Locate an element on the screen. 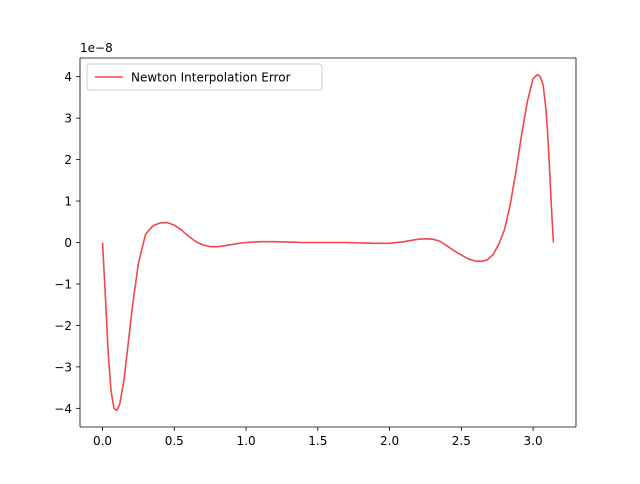  y-tick-label: 0 is located at coordinates (68, 243).